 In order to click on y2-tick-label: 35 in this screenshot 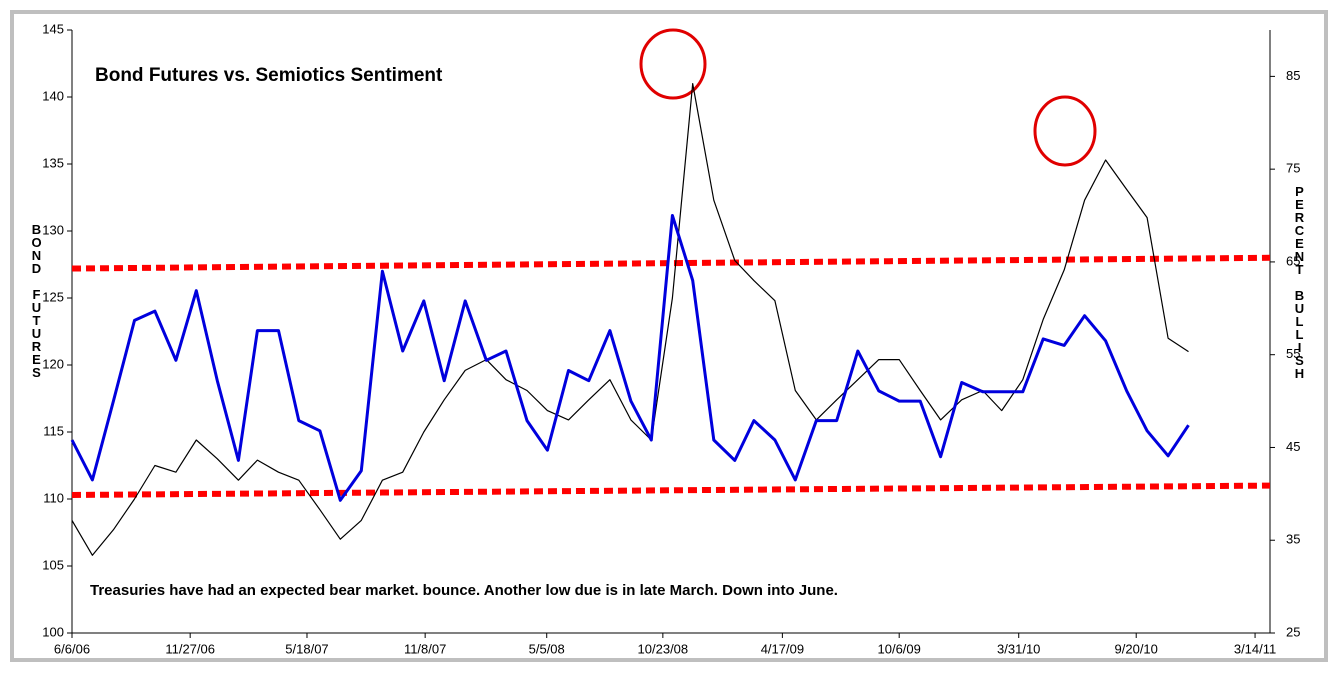, I will do `click(1293, 539)`.